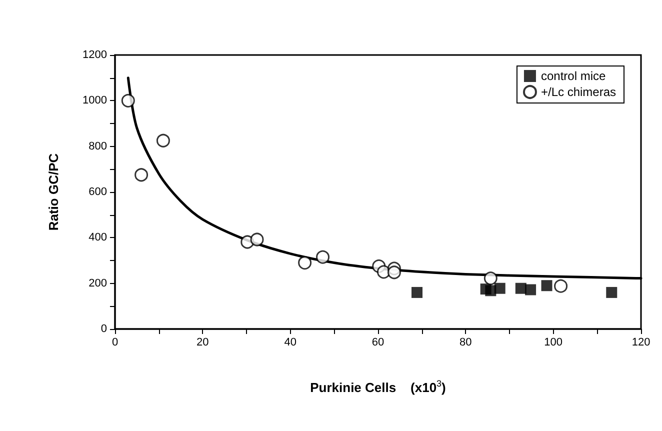 The image size is (662, 431). I want to click on x-tick-label: 40, so click(290, 342).